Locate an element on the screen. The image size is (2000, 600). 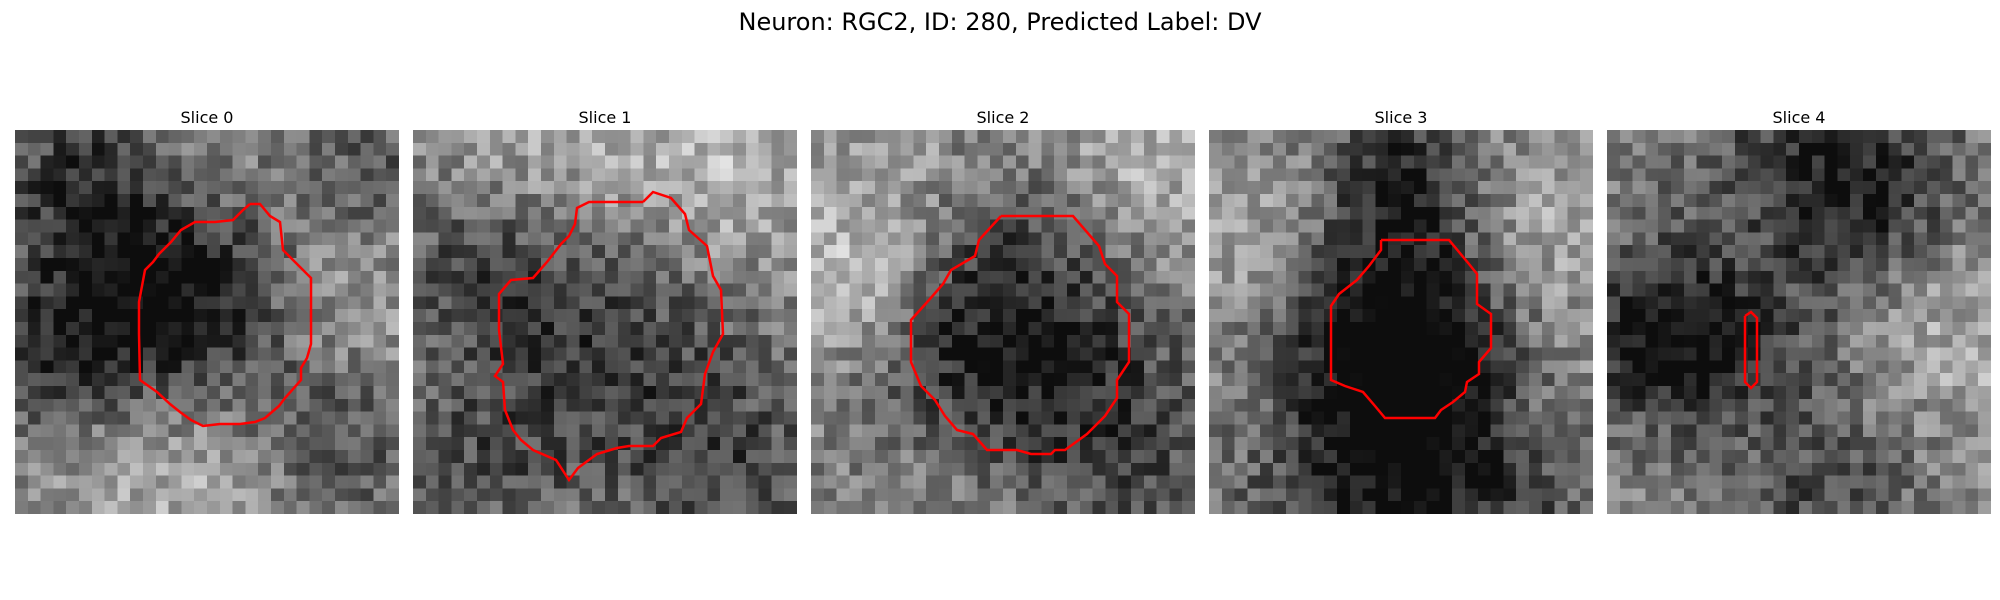
slice-panel-4: Slice 4 is located at coordinates (1799, 310).